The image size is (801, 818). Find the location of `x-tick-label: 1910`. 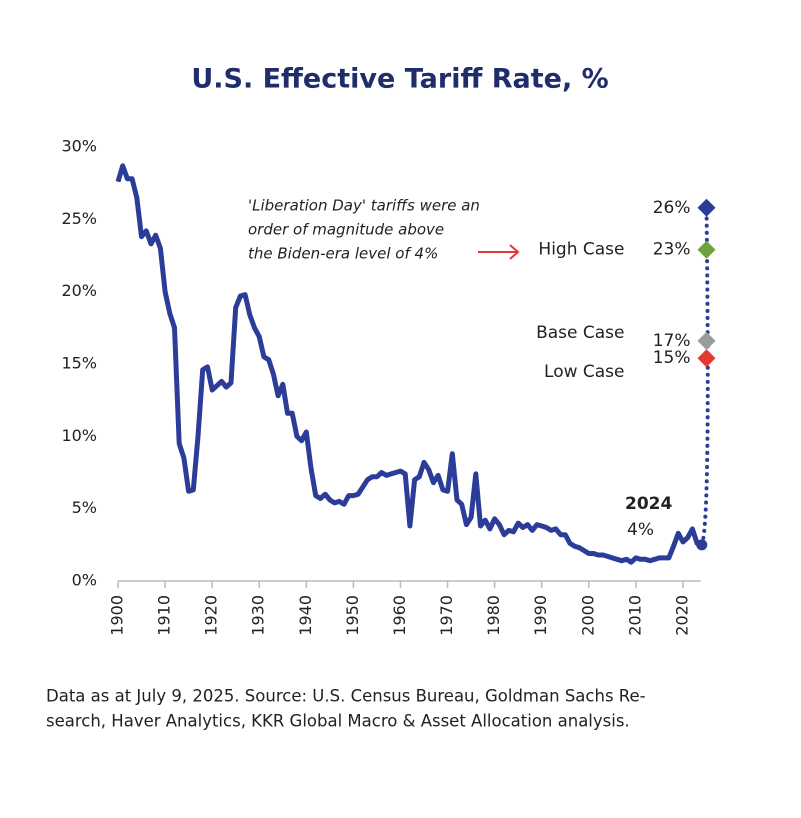

x-tick-label: 1910 is located at coordinates (164, 615).